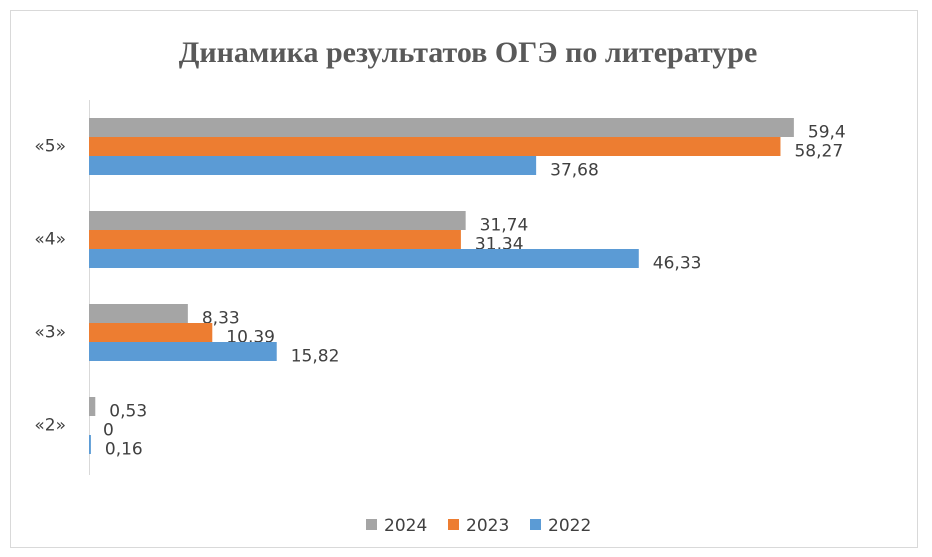 The width and height of the screenshot is (932, 557). What do you see at coordinates (677, 264) in the screenshot?
I see `data-label: 46,33` at bounding box center [677, 264].